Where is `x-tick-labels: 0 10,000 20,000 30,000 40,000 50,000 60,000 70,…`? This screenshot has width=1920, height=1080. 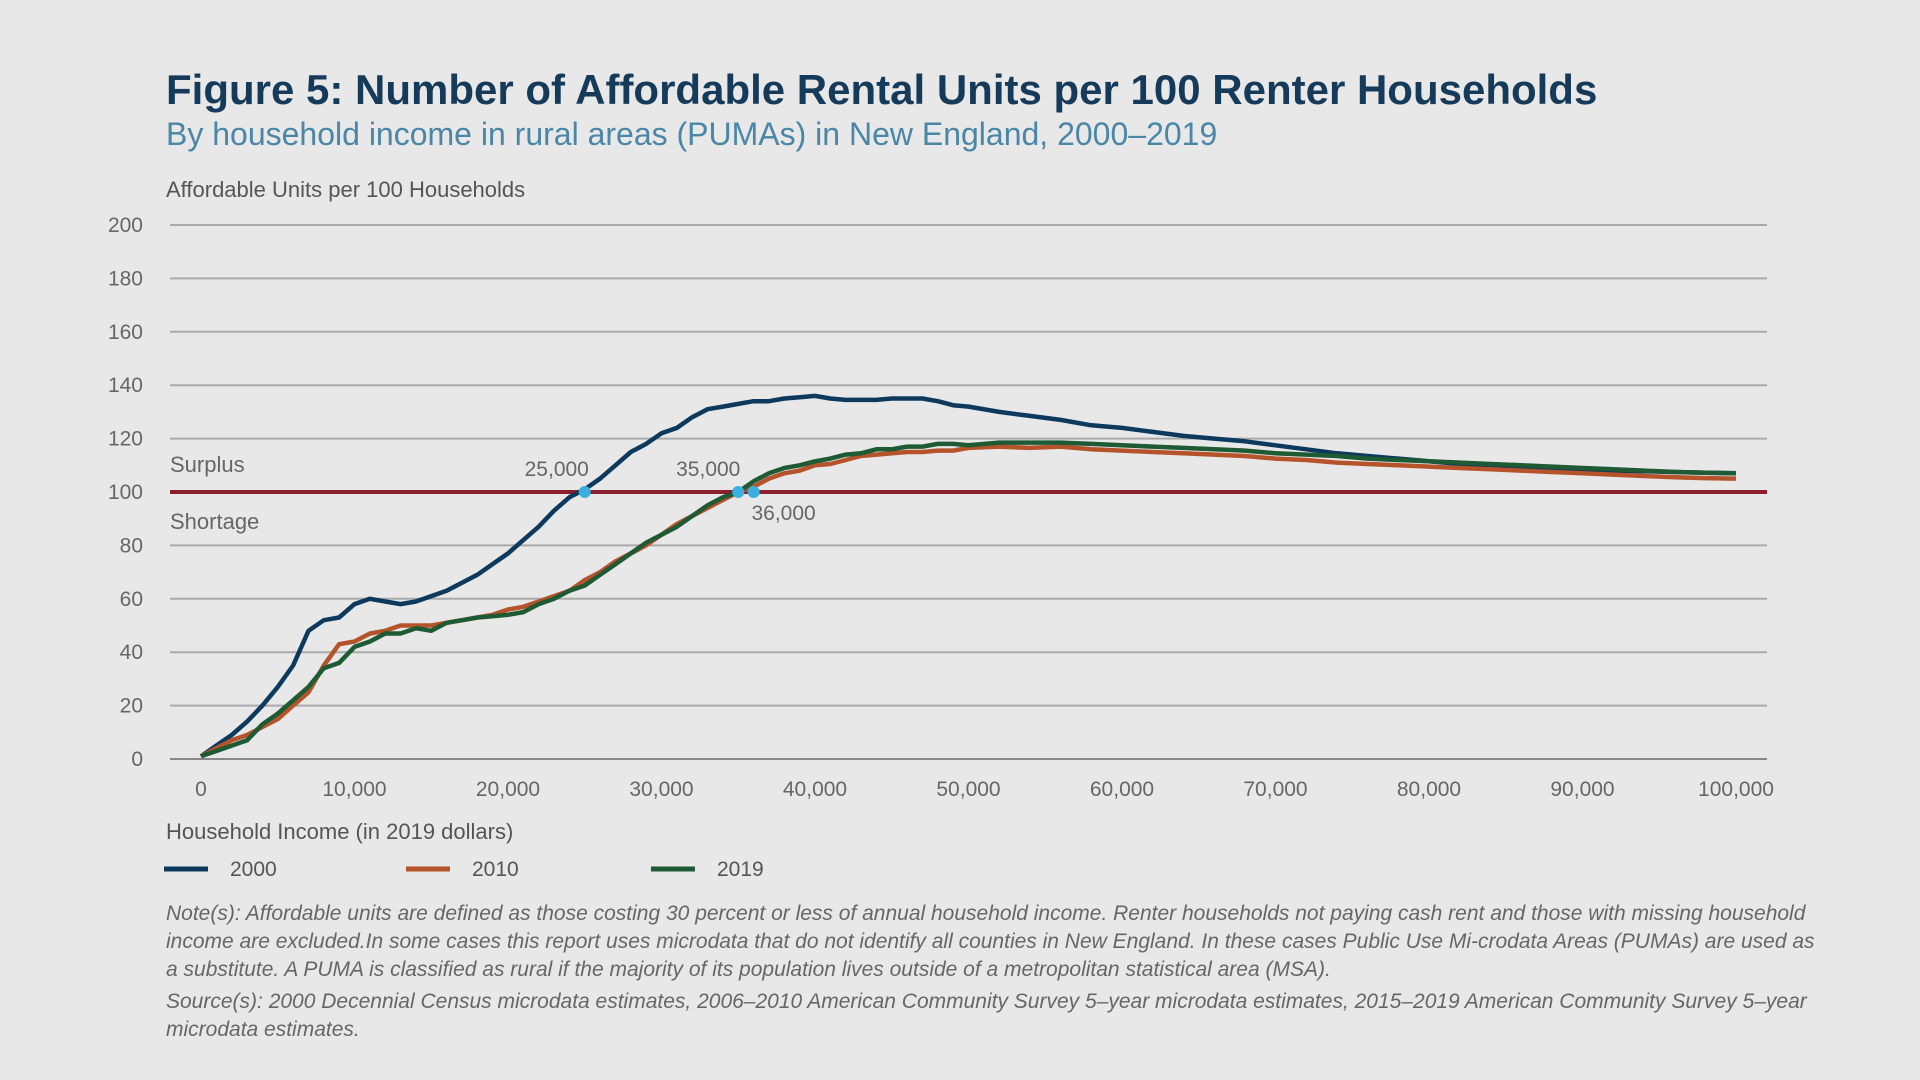
x-tick-labels: 0 10,000 20,000 30,000 40,000 50,000 60,000 70,… is located at coordinates (984, 789).